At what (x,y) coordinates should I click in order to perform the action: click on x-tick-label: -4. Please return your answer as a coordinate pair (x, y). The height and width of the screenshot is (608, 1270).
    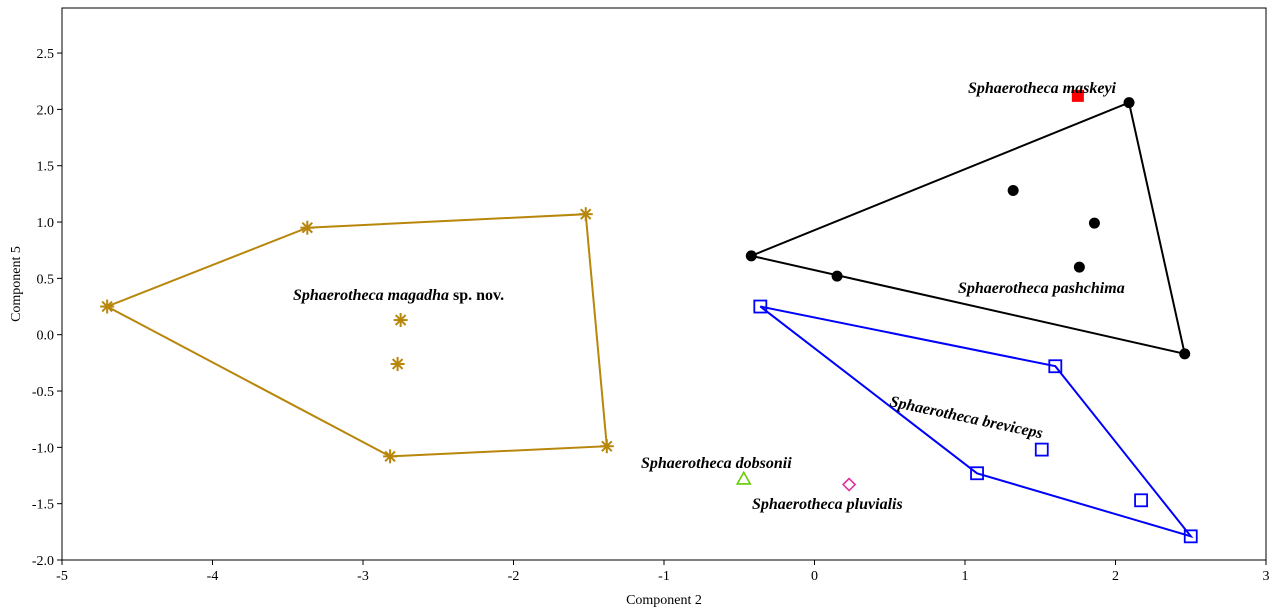
    Looking at the image, I should click on (213, 576).